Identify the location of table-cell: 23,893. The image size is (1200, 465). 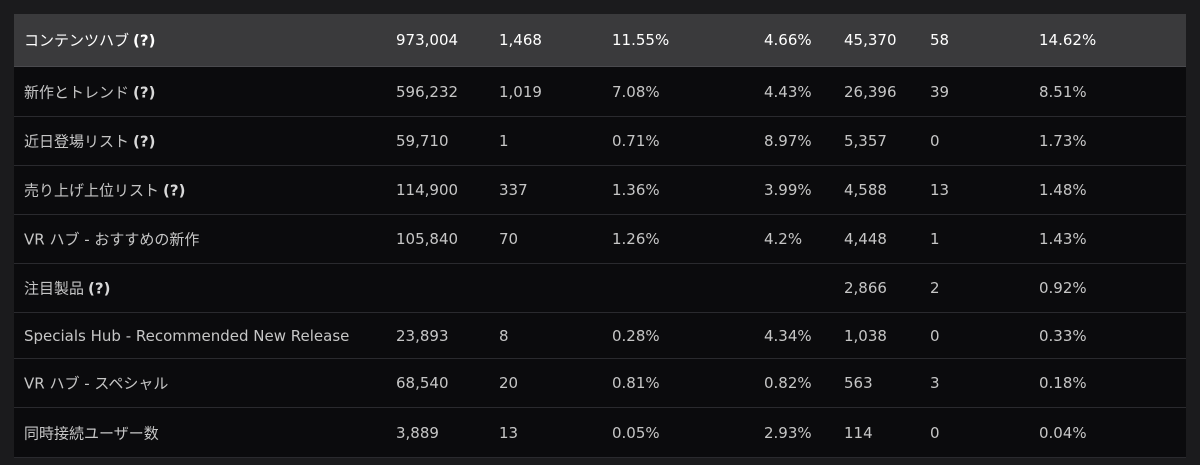
(422, 335).